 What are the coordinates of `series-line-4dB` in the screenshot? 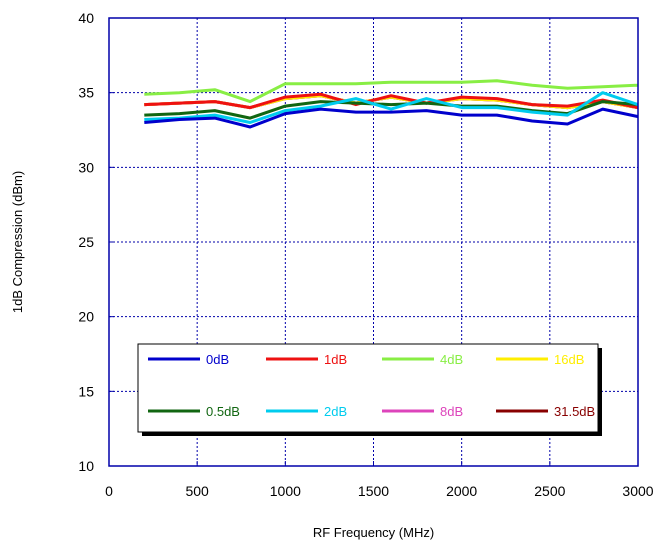 It's located at (391, 91).